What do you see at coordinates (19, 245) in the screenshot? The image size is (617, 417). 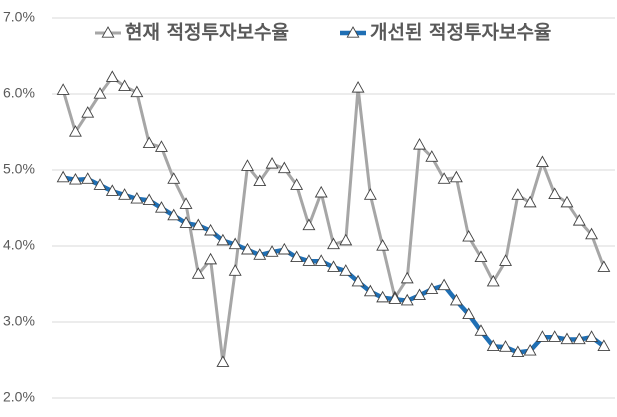 I see `y-tick-label: 4.0%` at bounding box center [19, 245].